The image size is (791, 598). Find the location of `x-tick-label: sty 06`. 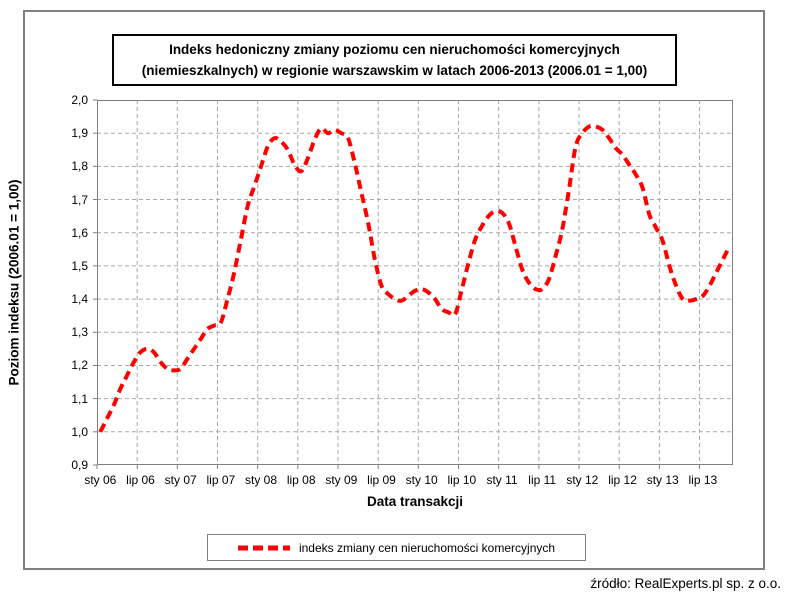

x-tick-label: sty 06 is located at coordinates (100, 480).